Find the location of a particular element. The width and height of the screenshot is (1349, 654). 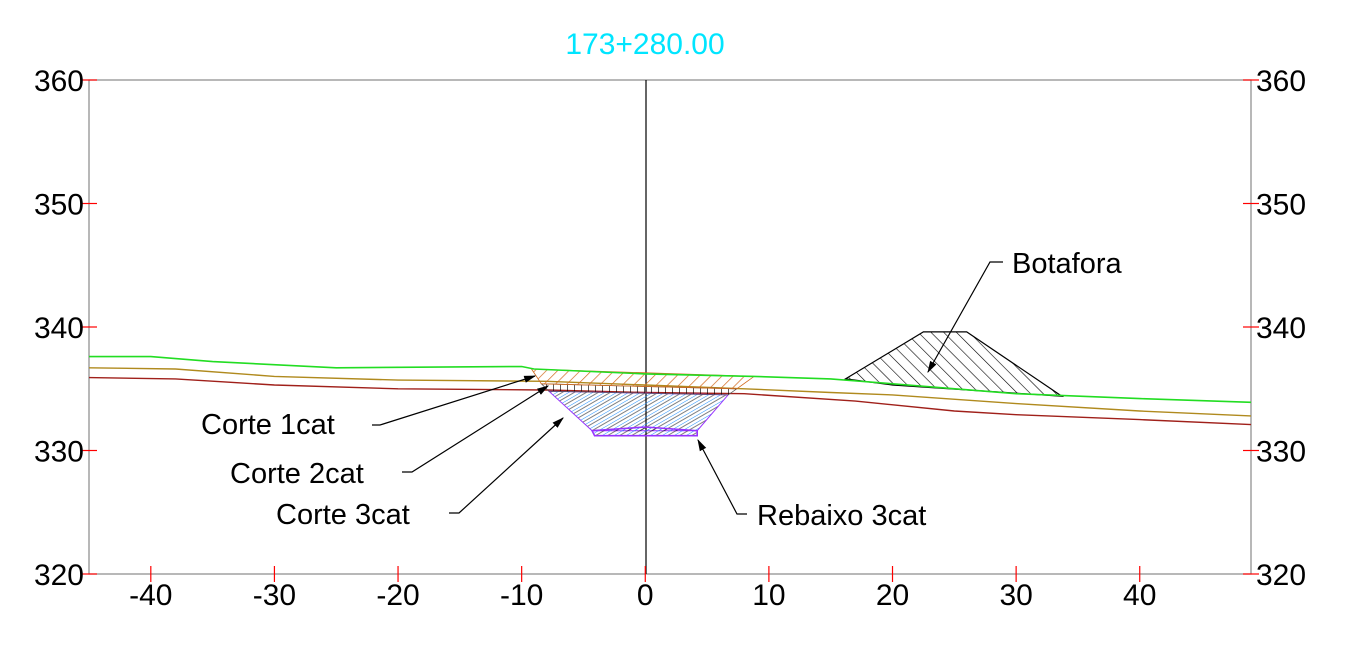

botafora-area is located at coordinates (954, 364).